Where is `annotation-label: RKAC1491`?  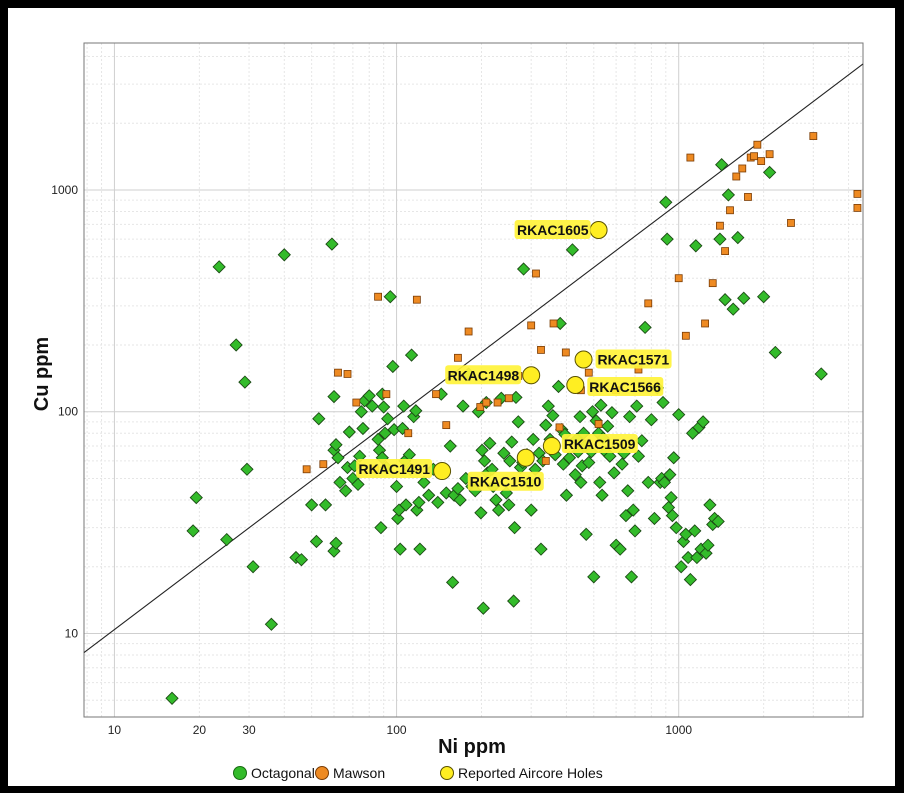 annotation-label: RKAC1491 is located at coordinates (395, 469).